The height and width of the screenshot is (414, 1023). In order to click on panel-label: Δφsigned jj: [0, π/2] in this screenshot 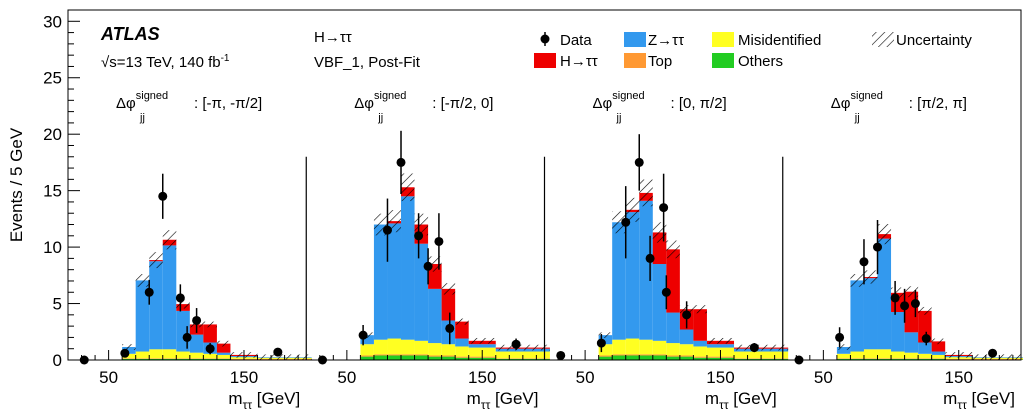, I will do `click(660, 107)`.